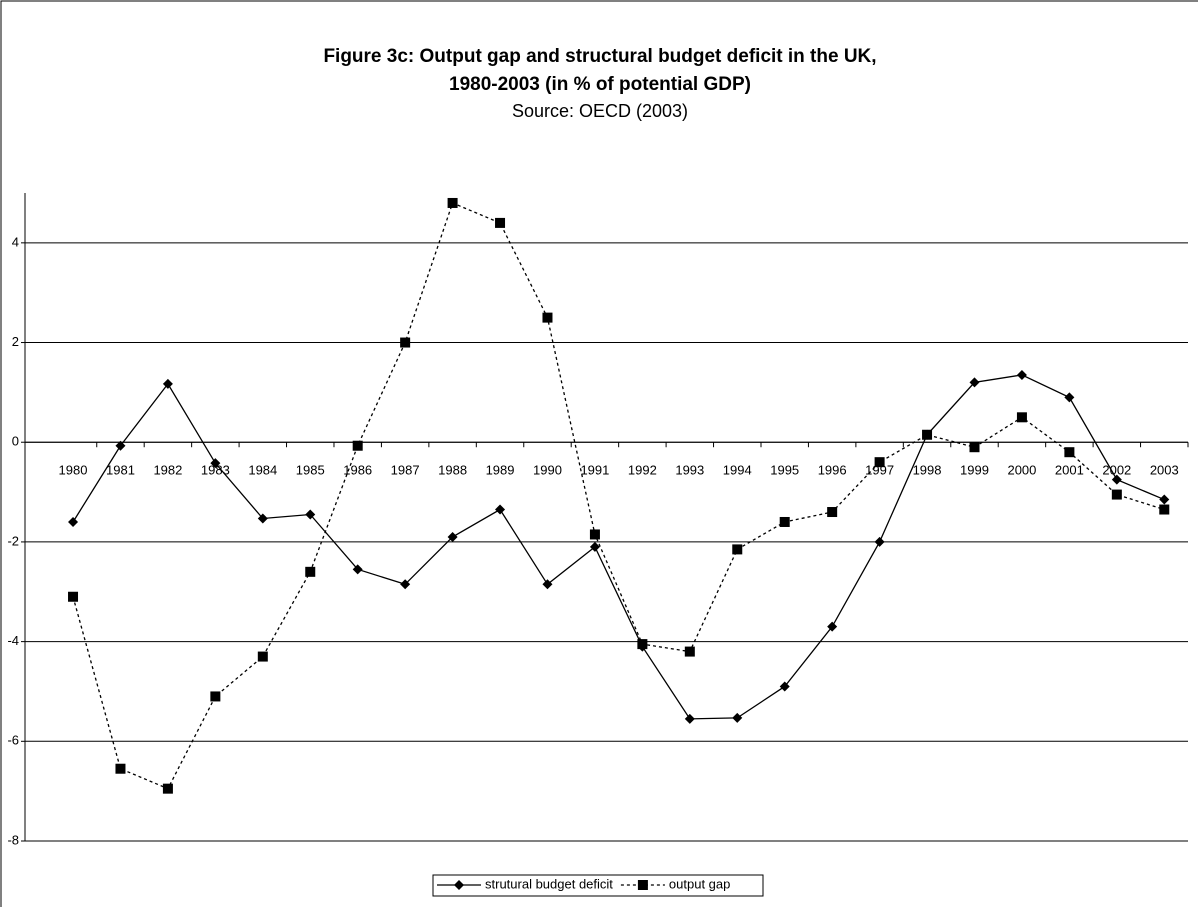  I want to click on legend-label: strutural budget deficit, so click(549, 883).